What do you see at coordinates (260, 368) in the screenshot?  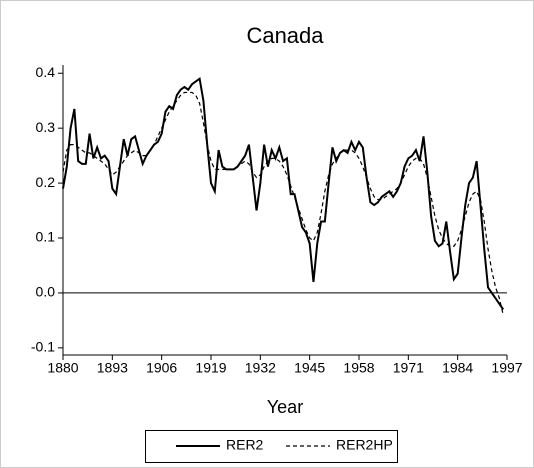 I see `x-tick-label: 1932` at bounding box center [260, 368].